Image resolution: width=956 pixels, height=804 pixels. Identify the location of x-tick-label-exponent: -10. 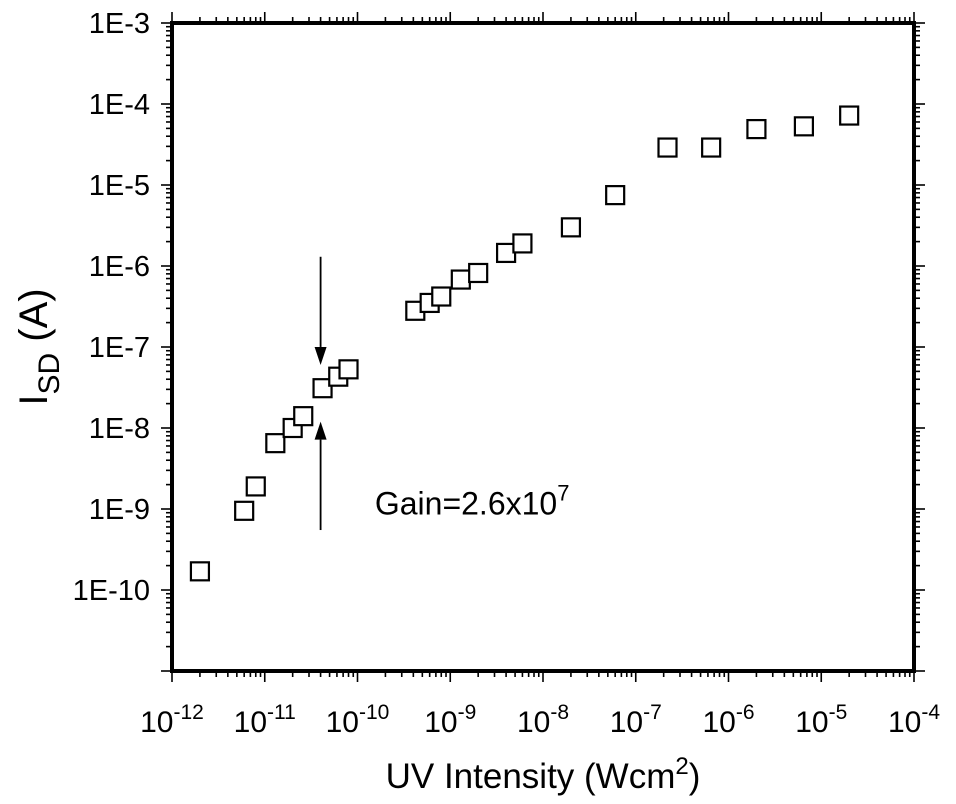
(374, 712).